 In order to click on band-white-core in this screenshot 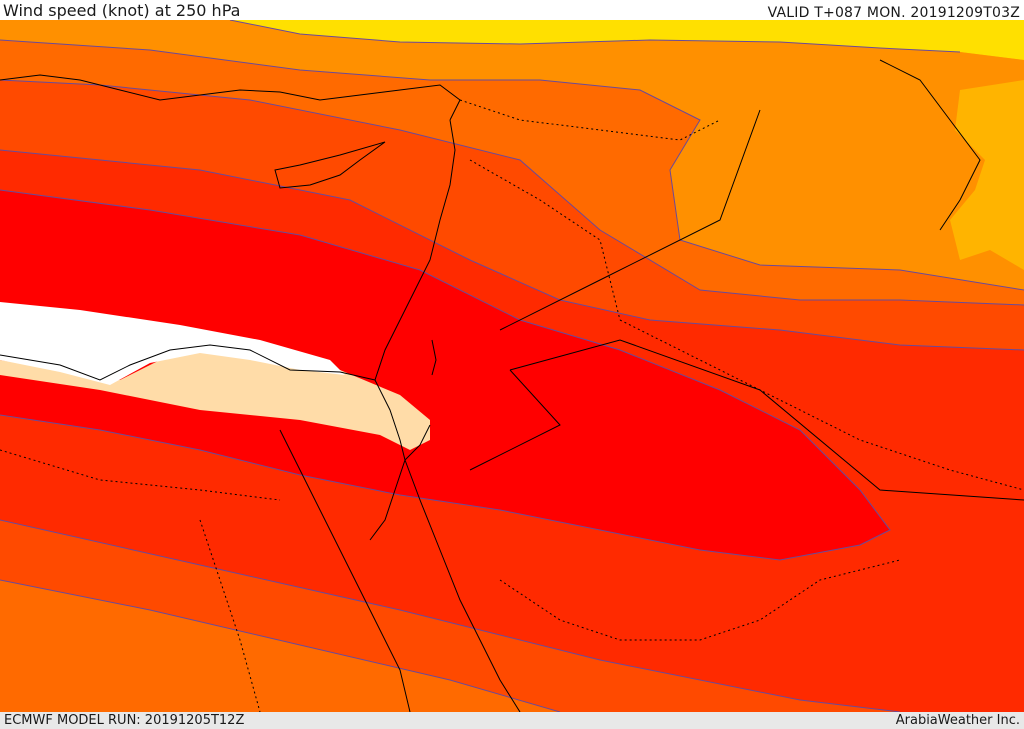, I will do `click(172, 343)`.